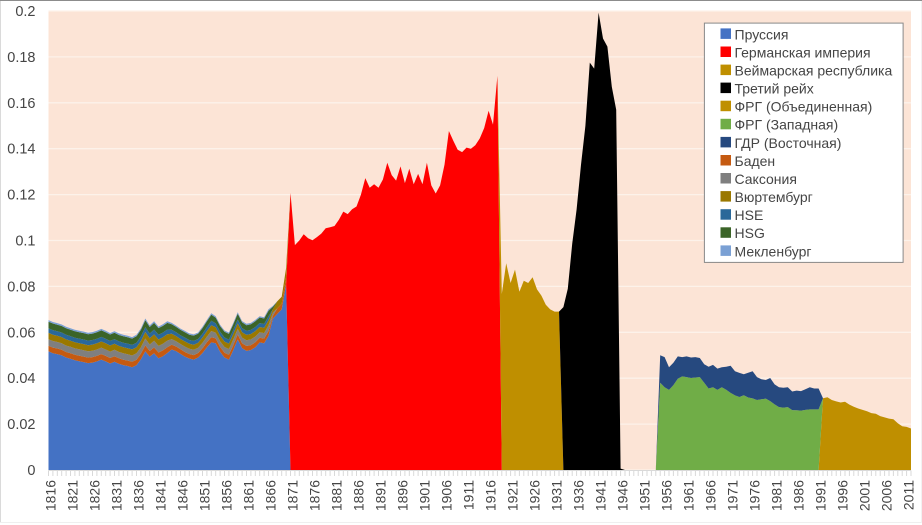  I want to click on svg-text: 0, so click(31, 471).